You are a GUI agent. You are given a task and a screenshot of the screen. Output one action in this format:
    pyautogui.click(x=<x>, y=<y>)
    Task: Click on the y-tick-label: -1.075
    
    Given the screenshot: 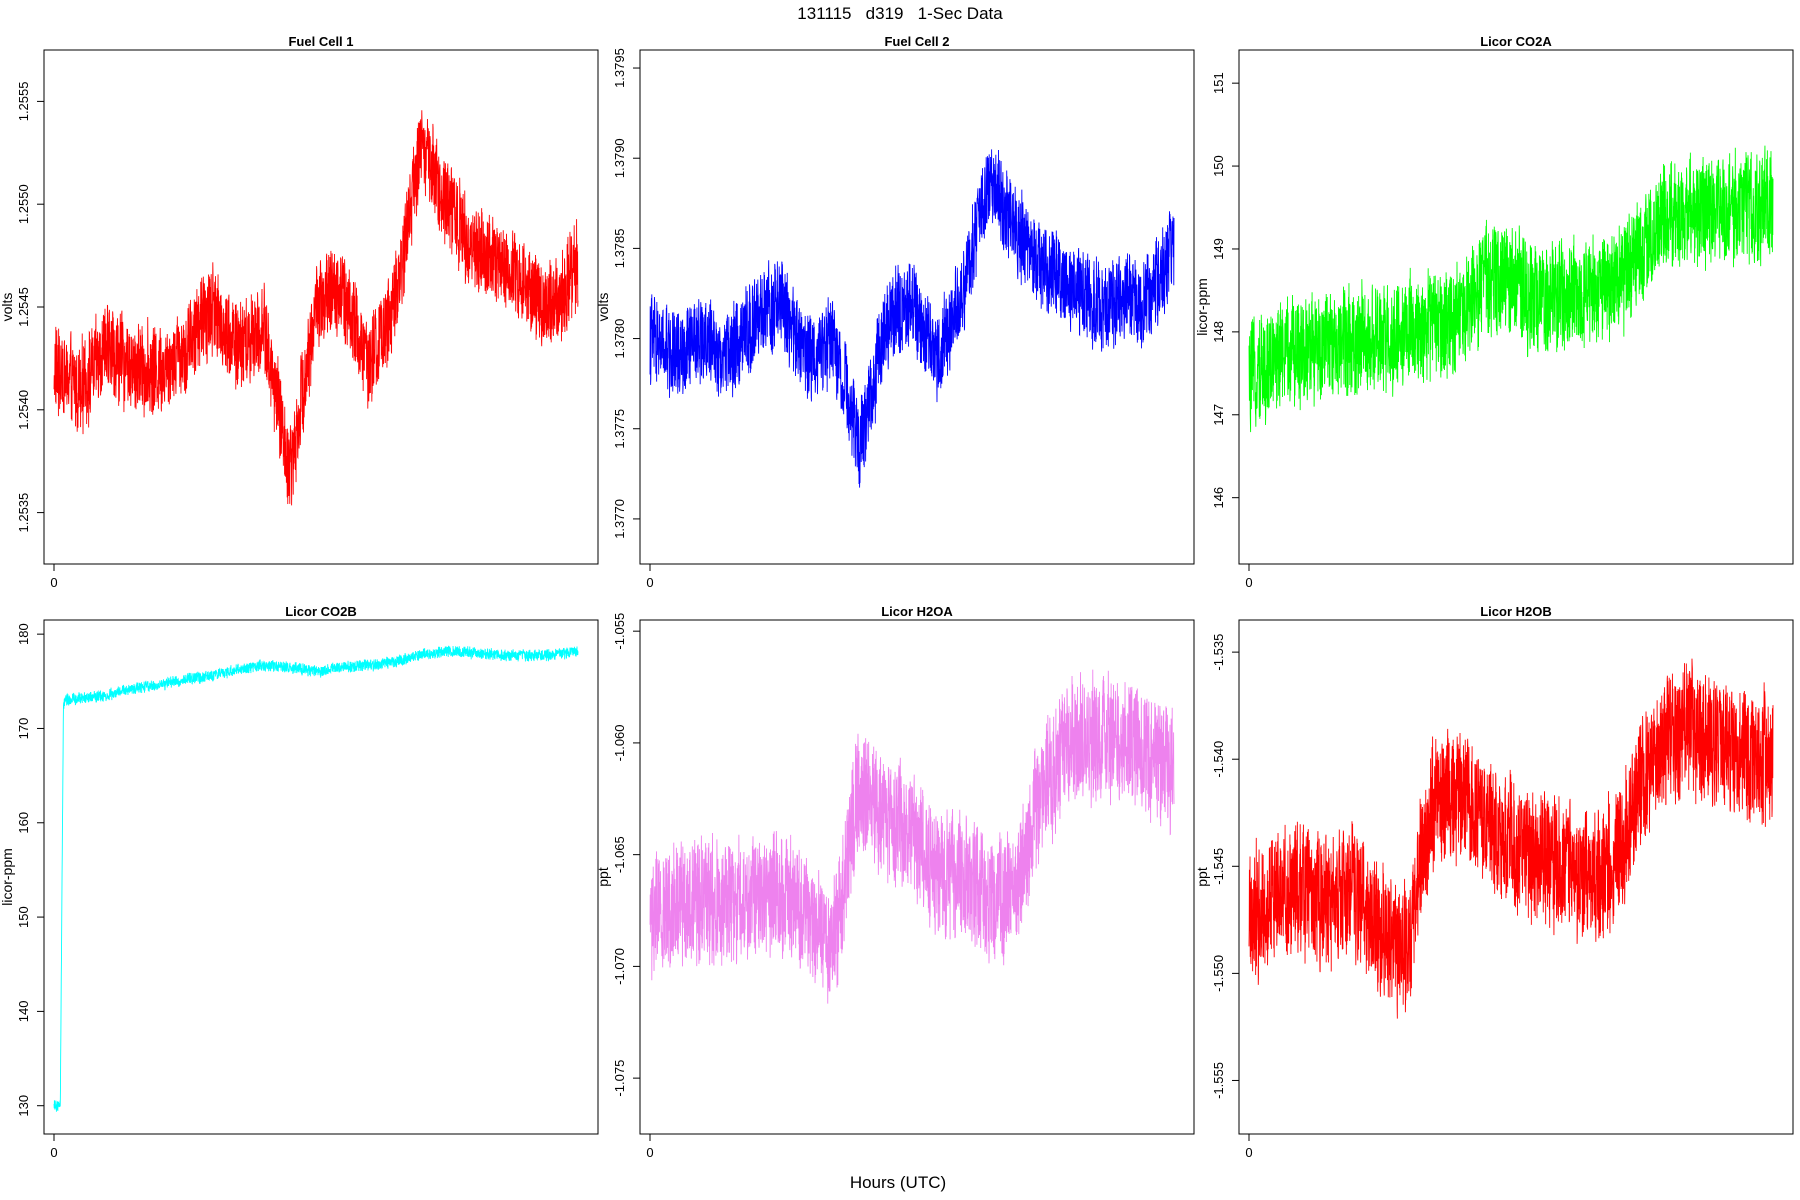 What is the action you would take?
    pyautogui.click(x=619, y=1078)
    